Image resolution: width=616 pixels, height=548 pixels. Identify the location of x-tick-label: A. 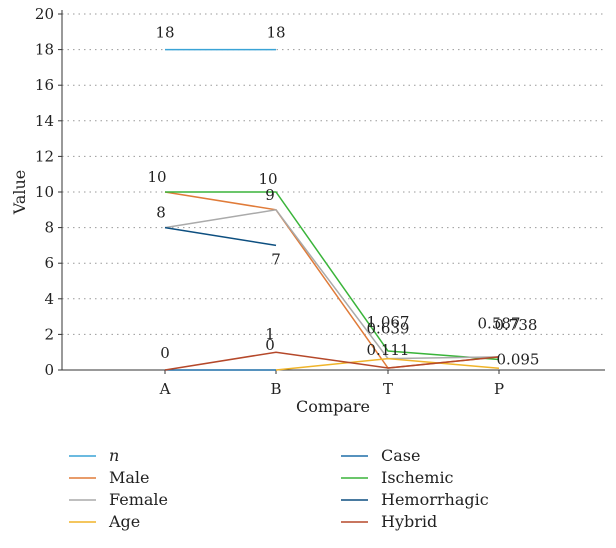
(165, 389).